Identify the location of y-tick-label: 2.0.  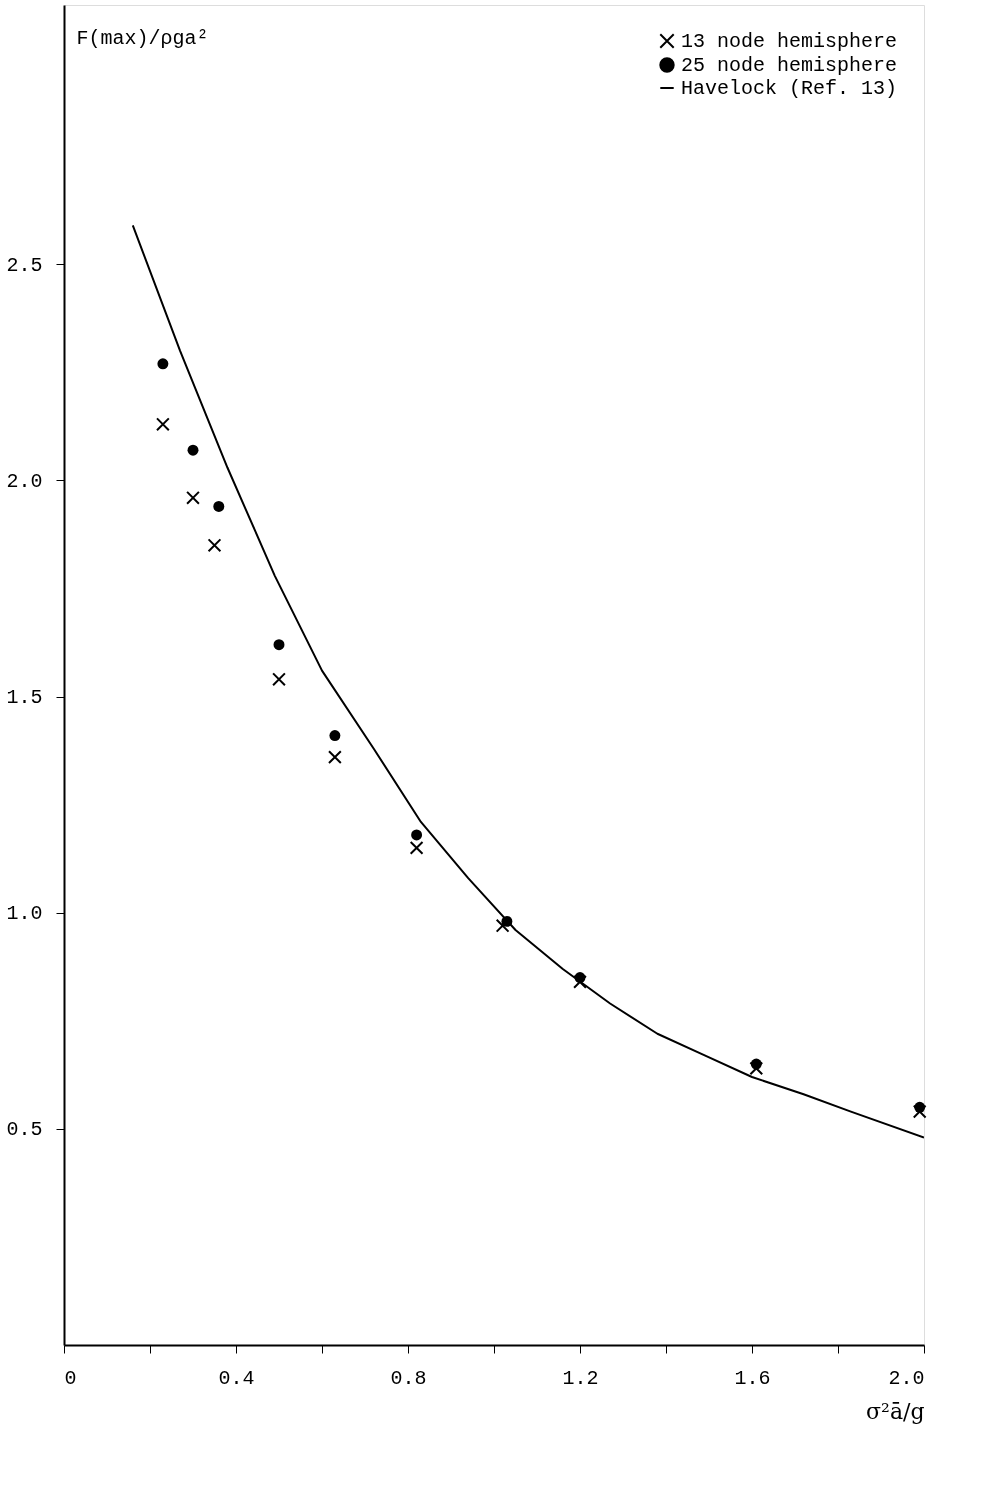
(24, 481).